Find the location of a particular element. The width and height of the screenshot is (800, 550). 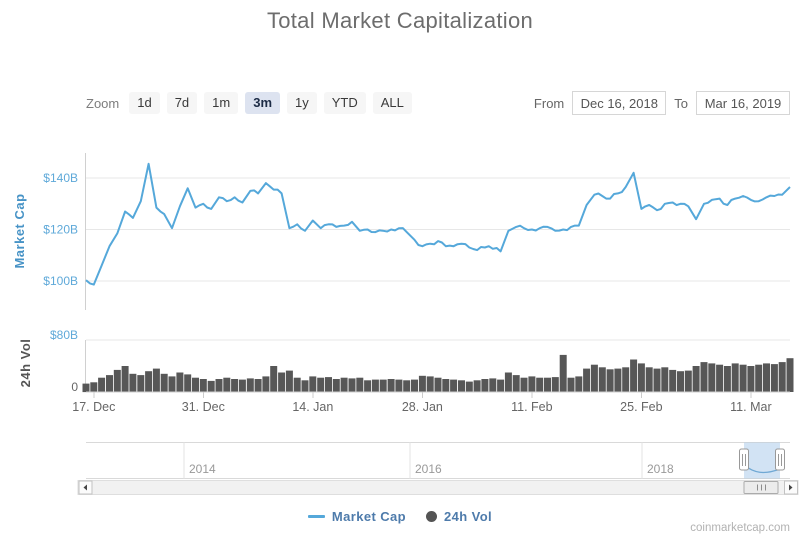

legend-item-24h-vol: 24h Vol is located at coordinates (459, 516).